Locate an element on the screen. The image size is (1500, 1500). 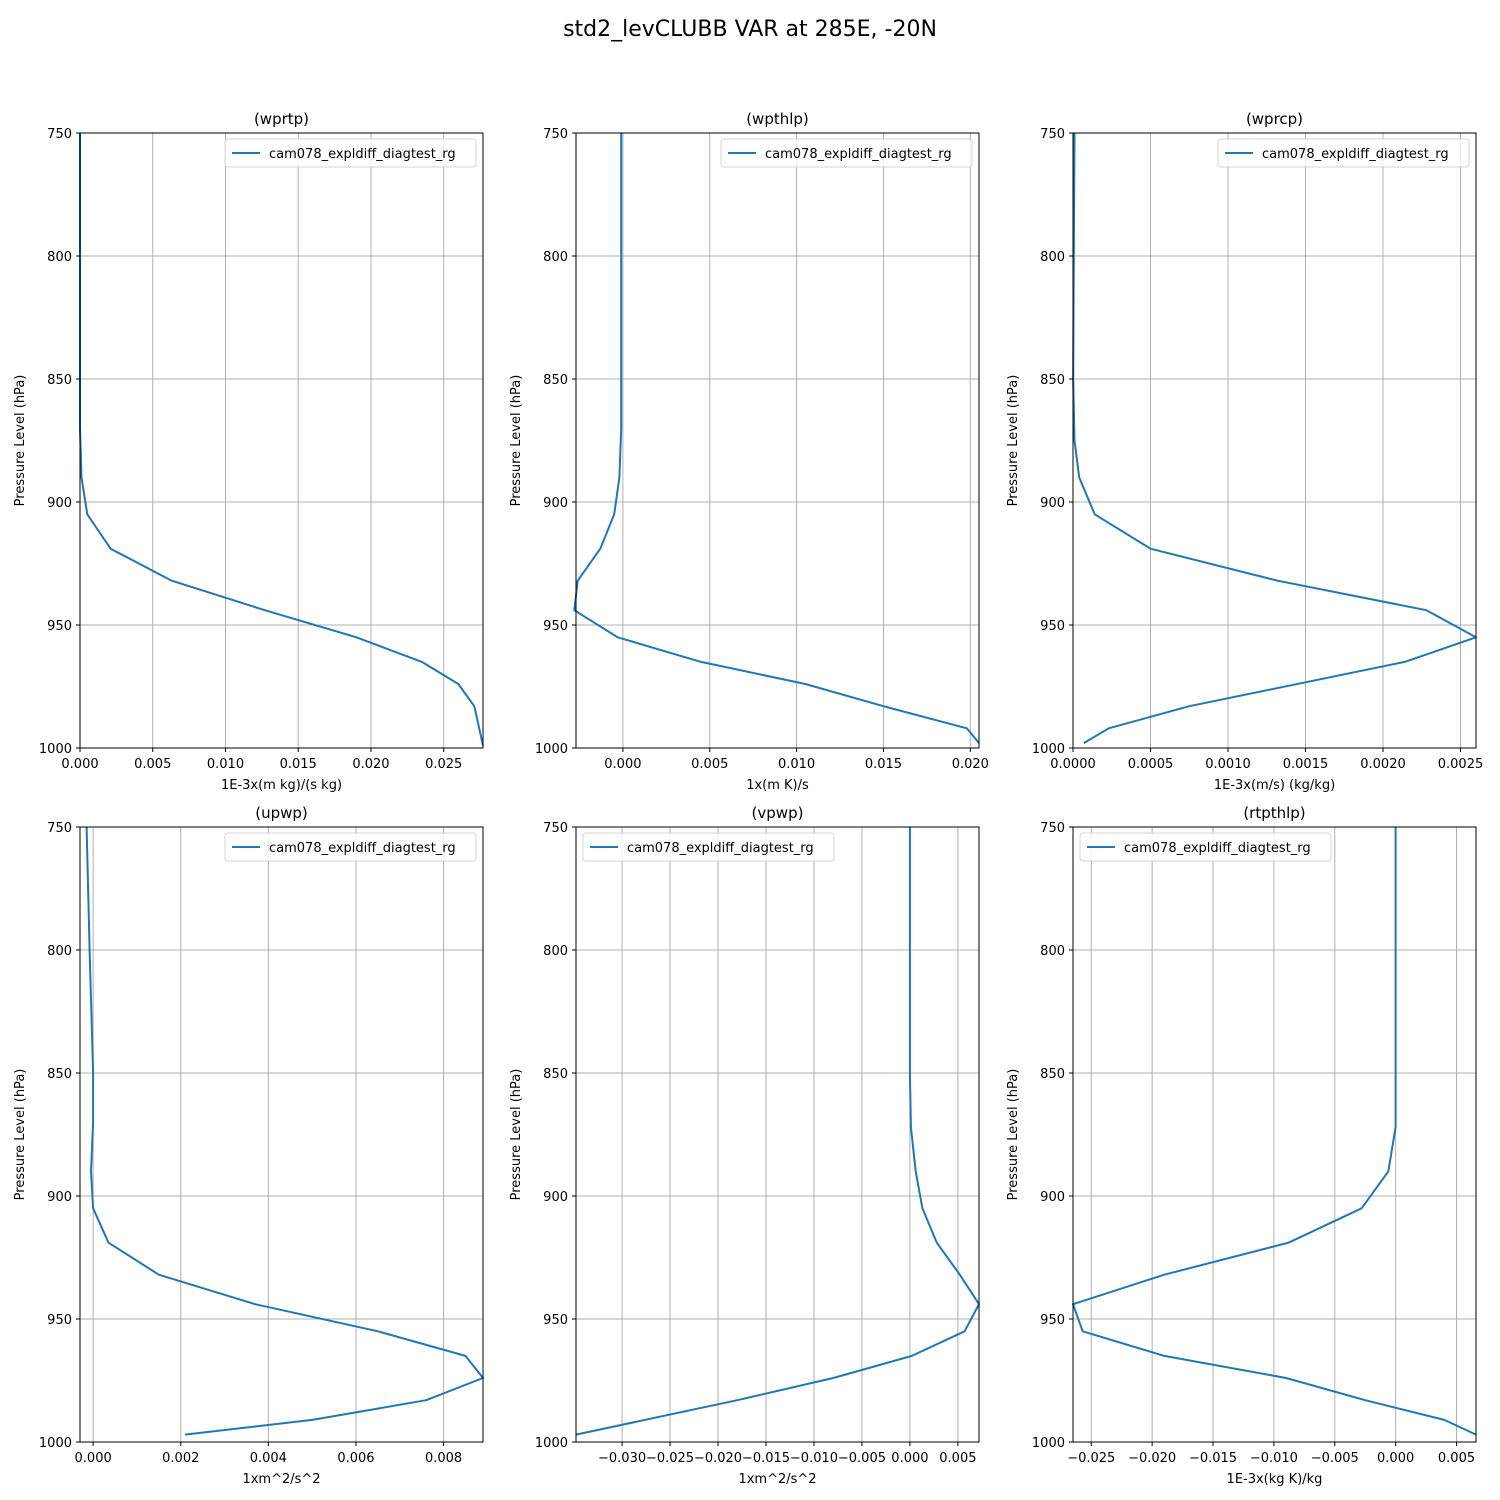
x-tick-label: 0.0015 is located at coordinates (1306, 764).